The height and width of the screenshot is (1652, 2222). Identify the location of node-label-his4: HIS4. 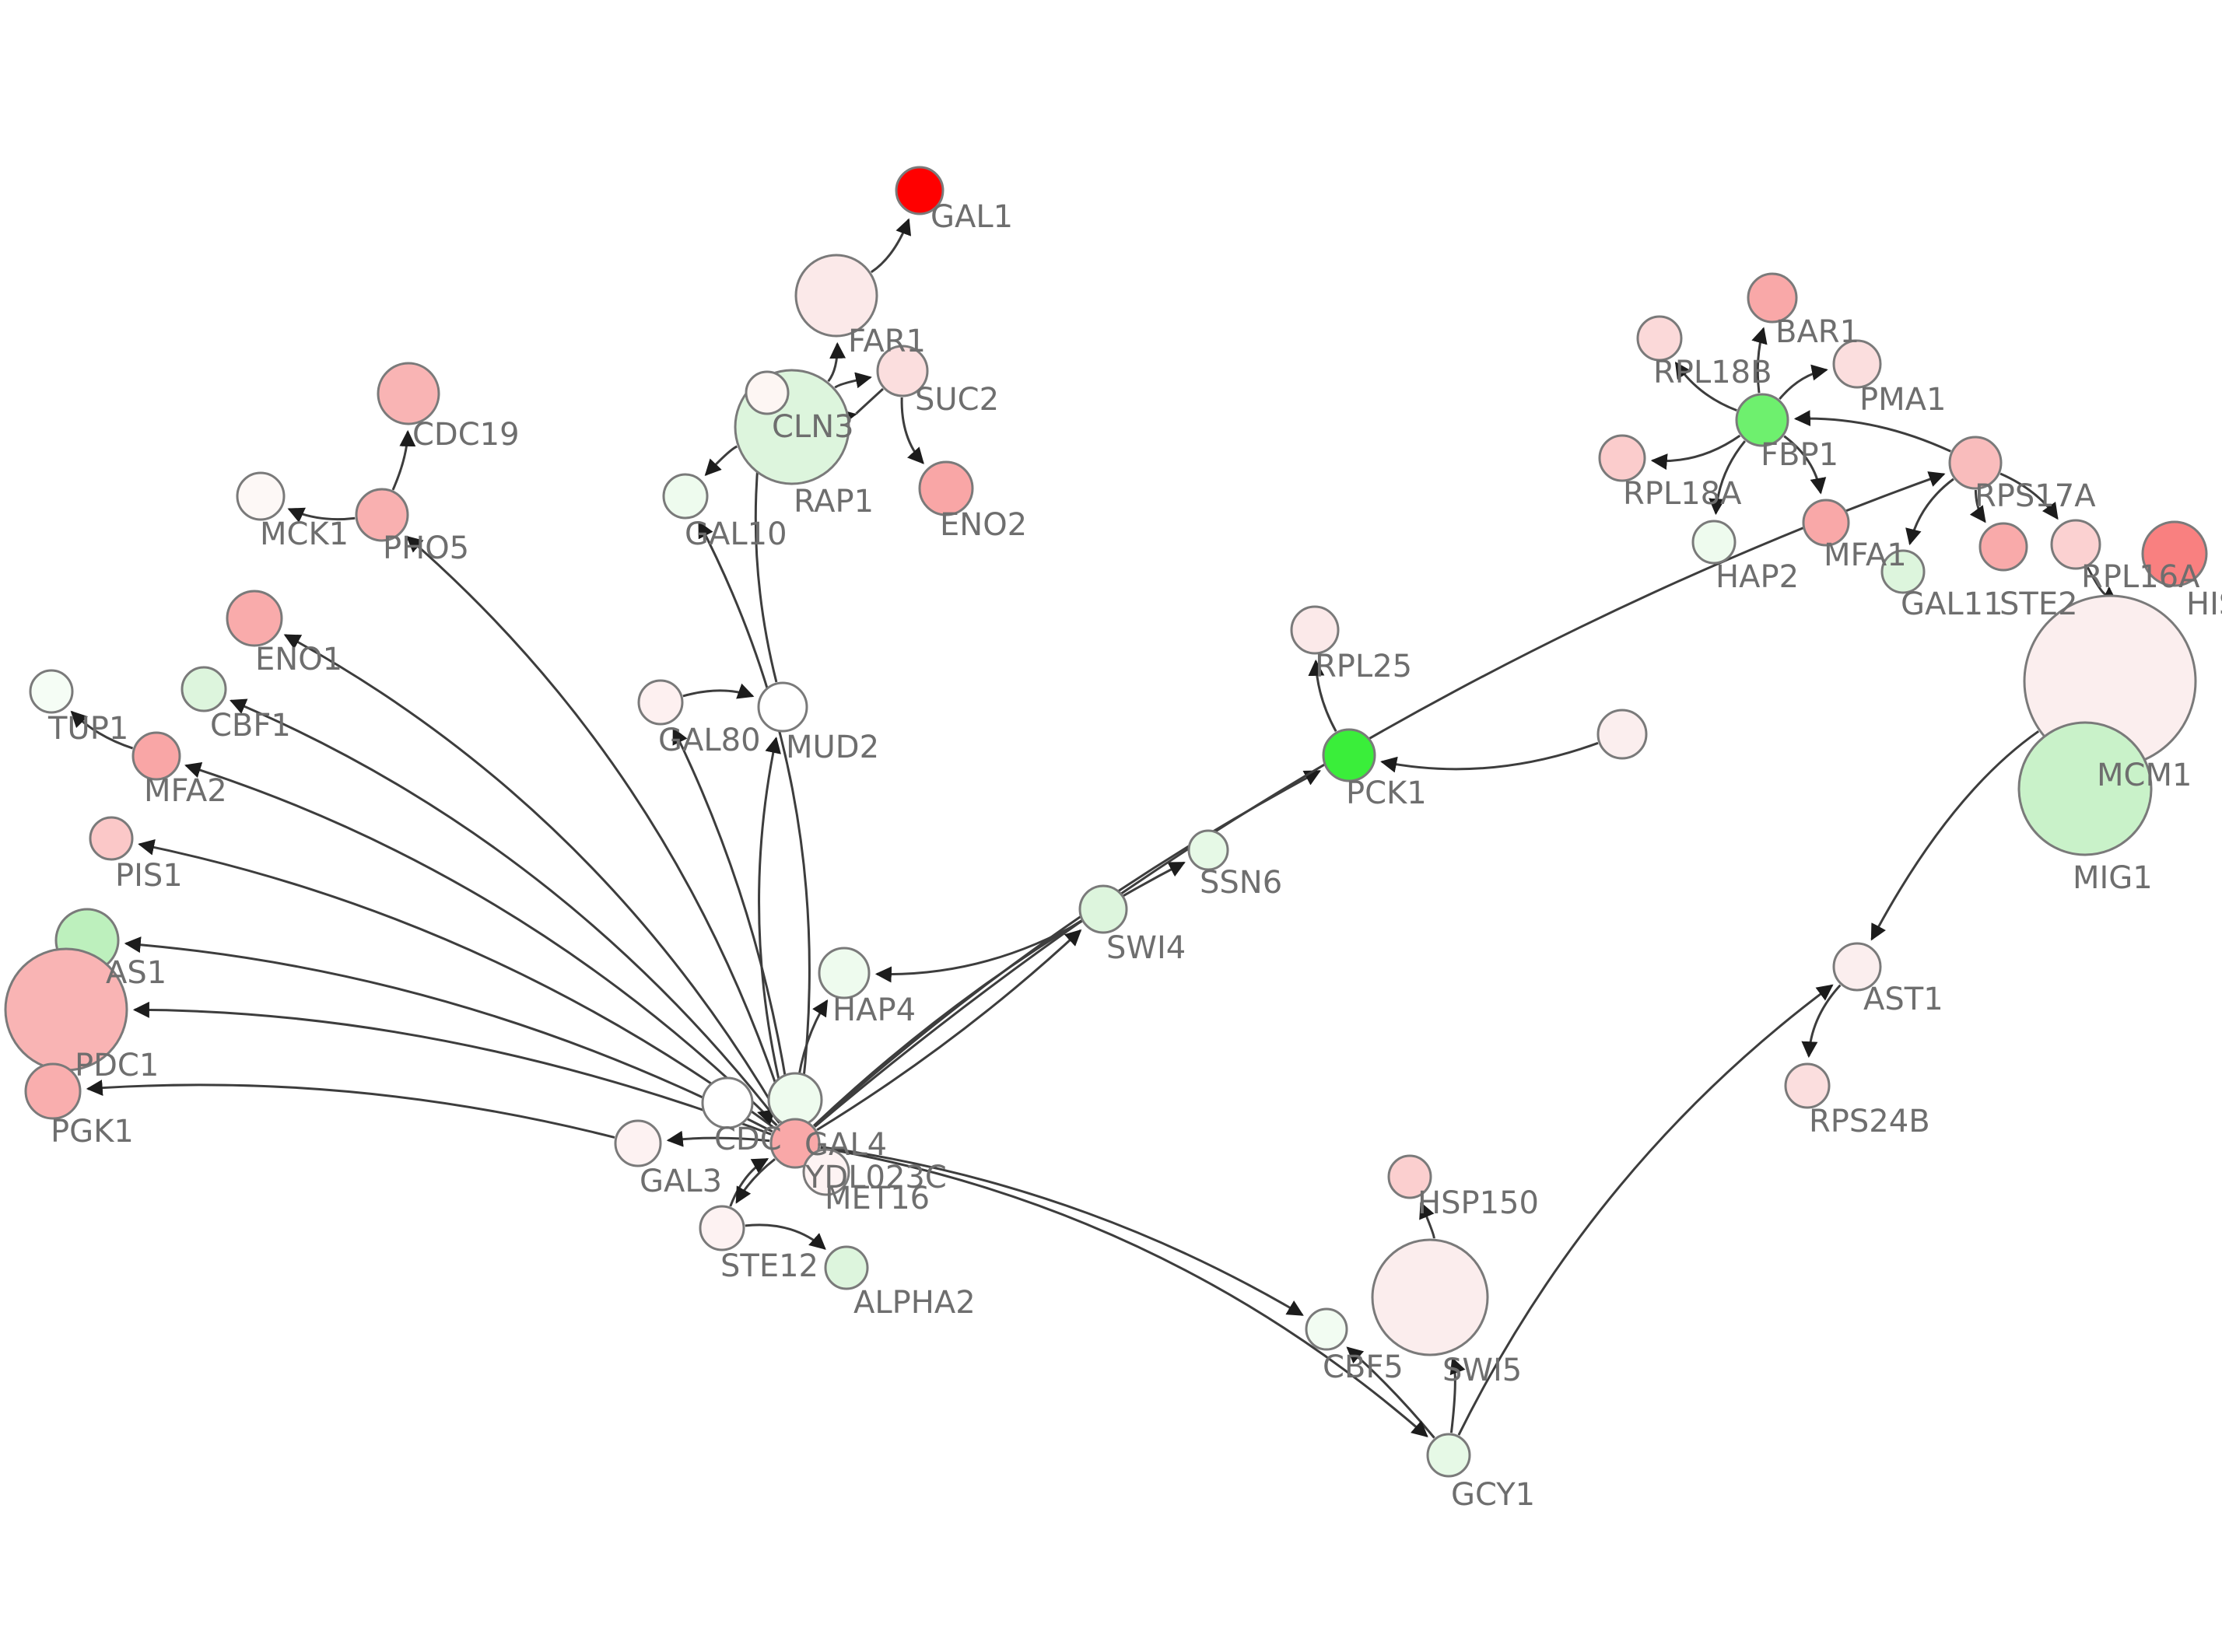
(2204, 604).